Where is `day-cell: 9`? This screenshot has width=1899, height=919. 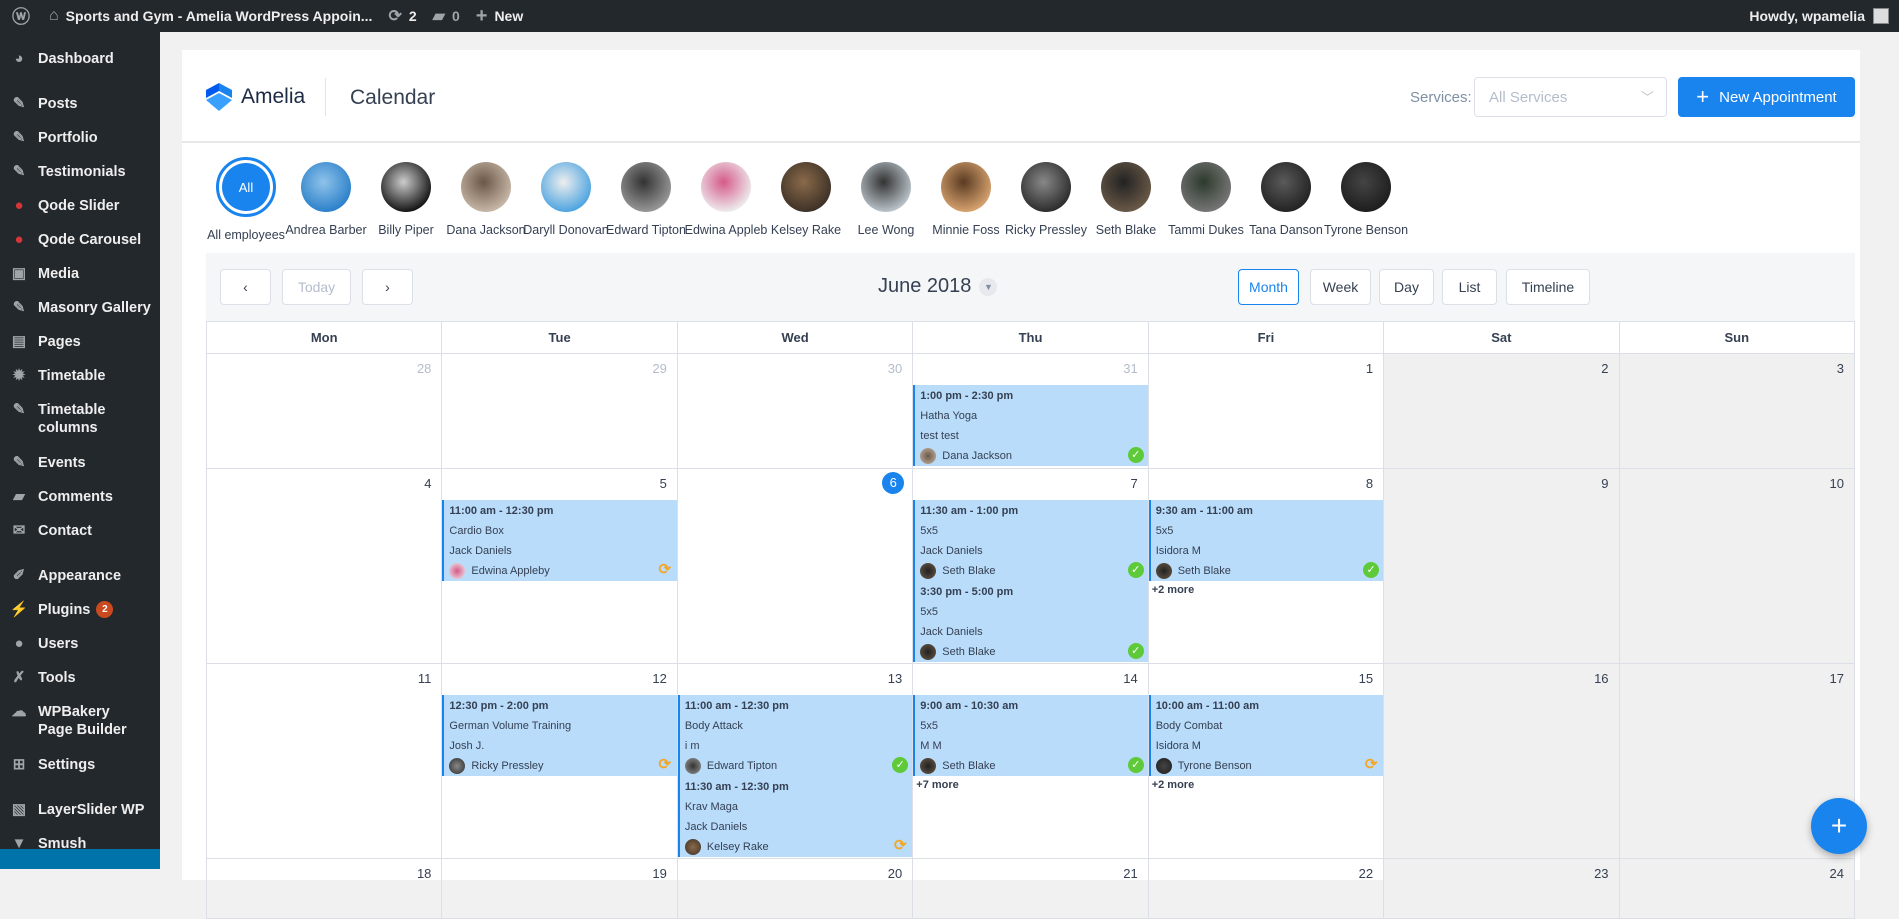
day-cell: 9 is located at coordinates (1502, 566).